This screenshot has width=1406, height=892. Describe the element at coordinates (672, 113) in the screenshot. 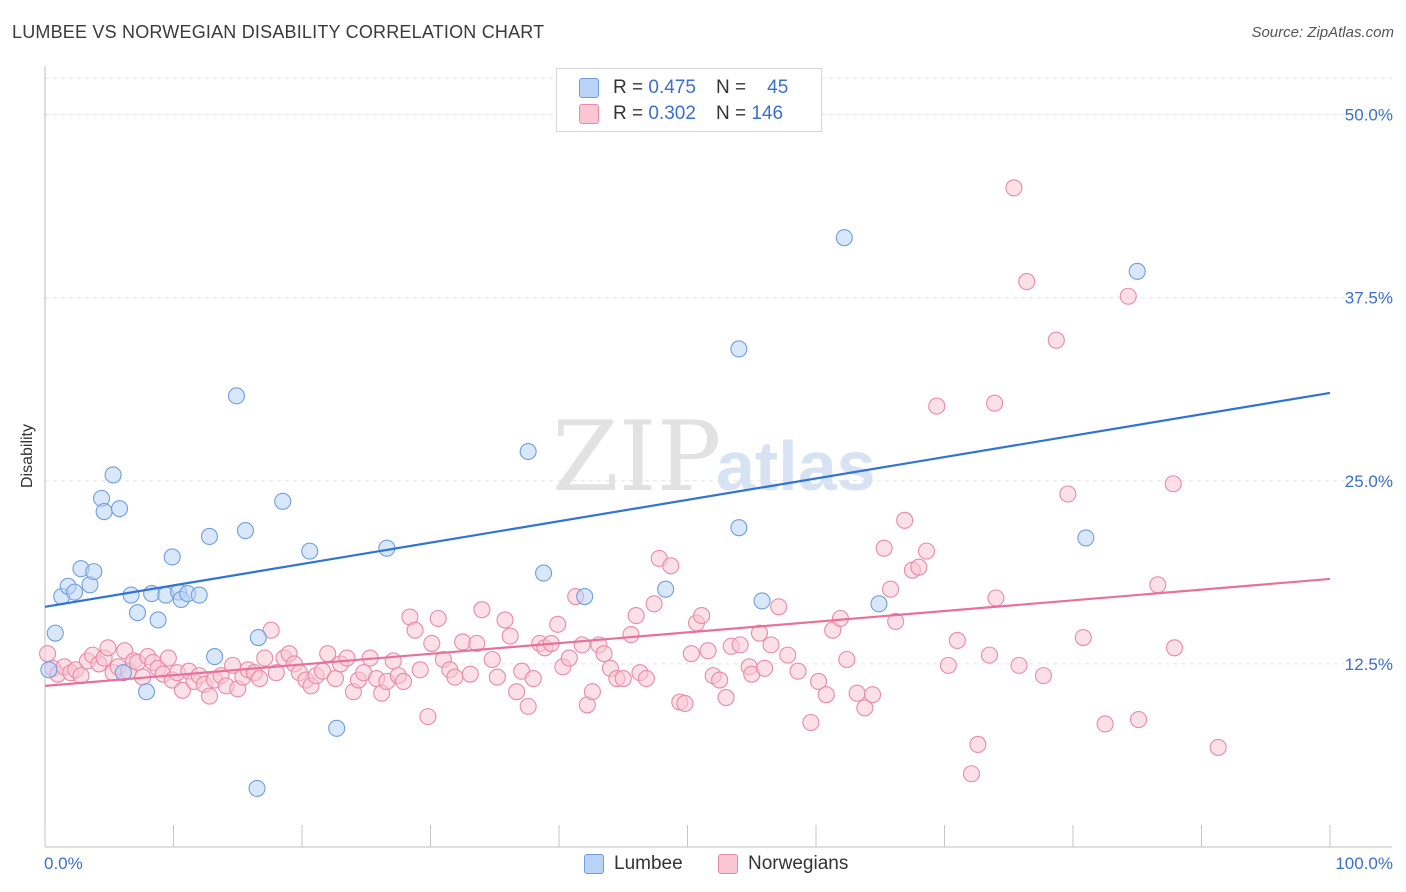

I see `r-value: 0.302` at that location.